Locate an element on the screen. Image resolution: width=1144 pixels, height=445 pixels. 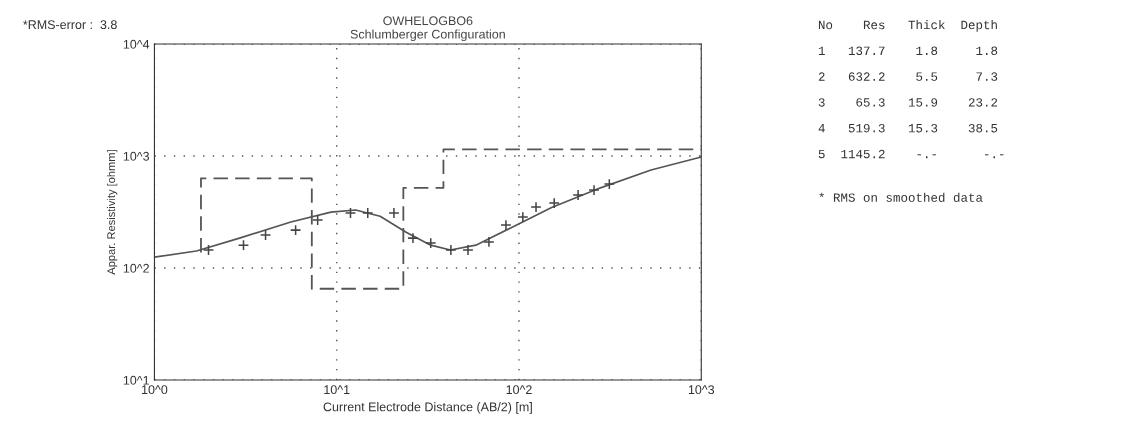
x-tick-label: 10^2 is located at coordinates (519, 390).